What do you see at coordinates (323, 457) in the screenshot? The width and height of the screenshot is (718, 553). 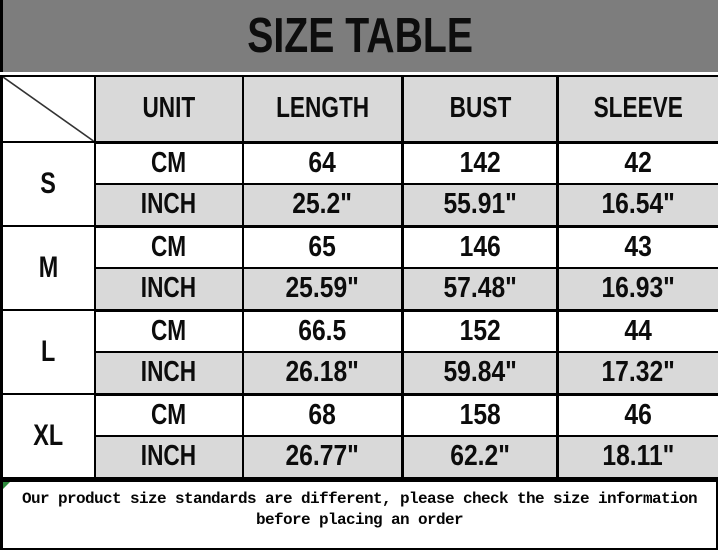 I see `length-value: 26.77"` at bounding box center [323, 457].